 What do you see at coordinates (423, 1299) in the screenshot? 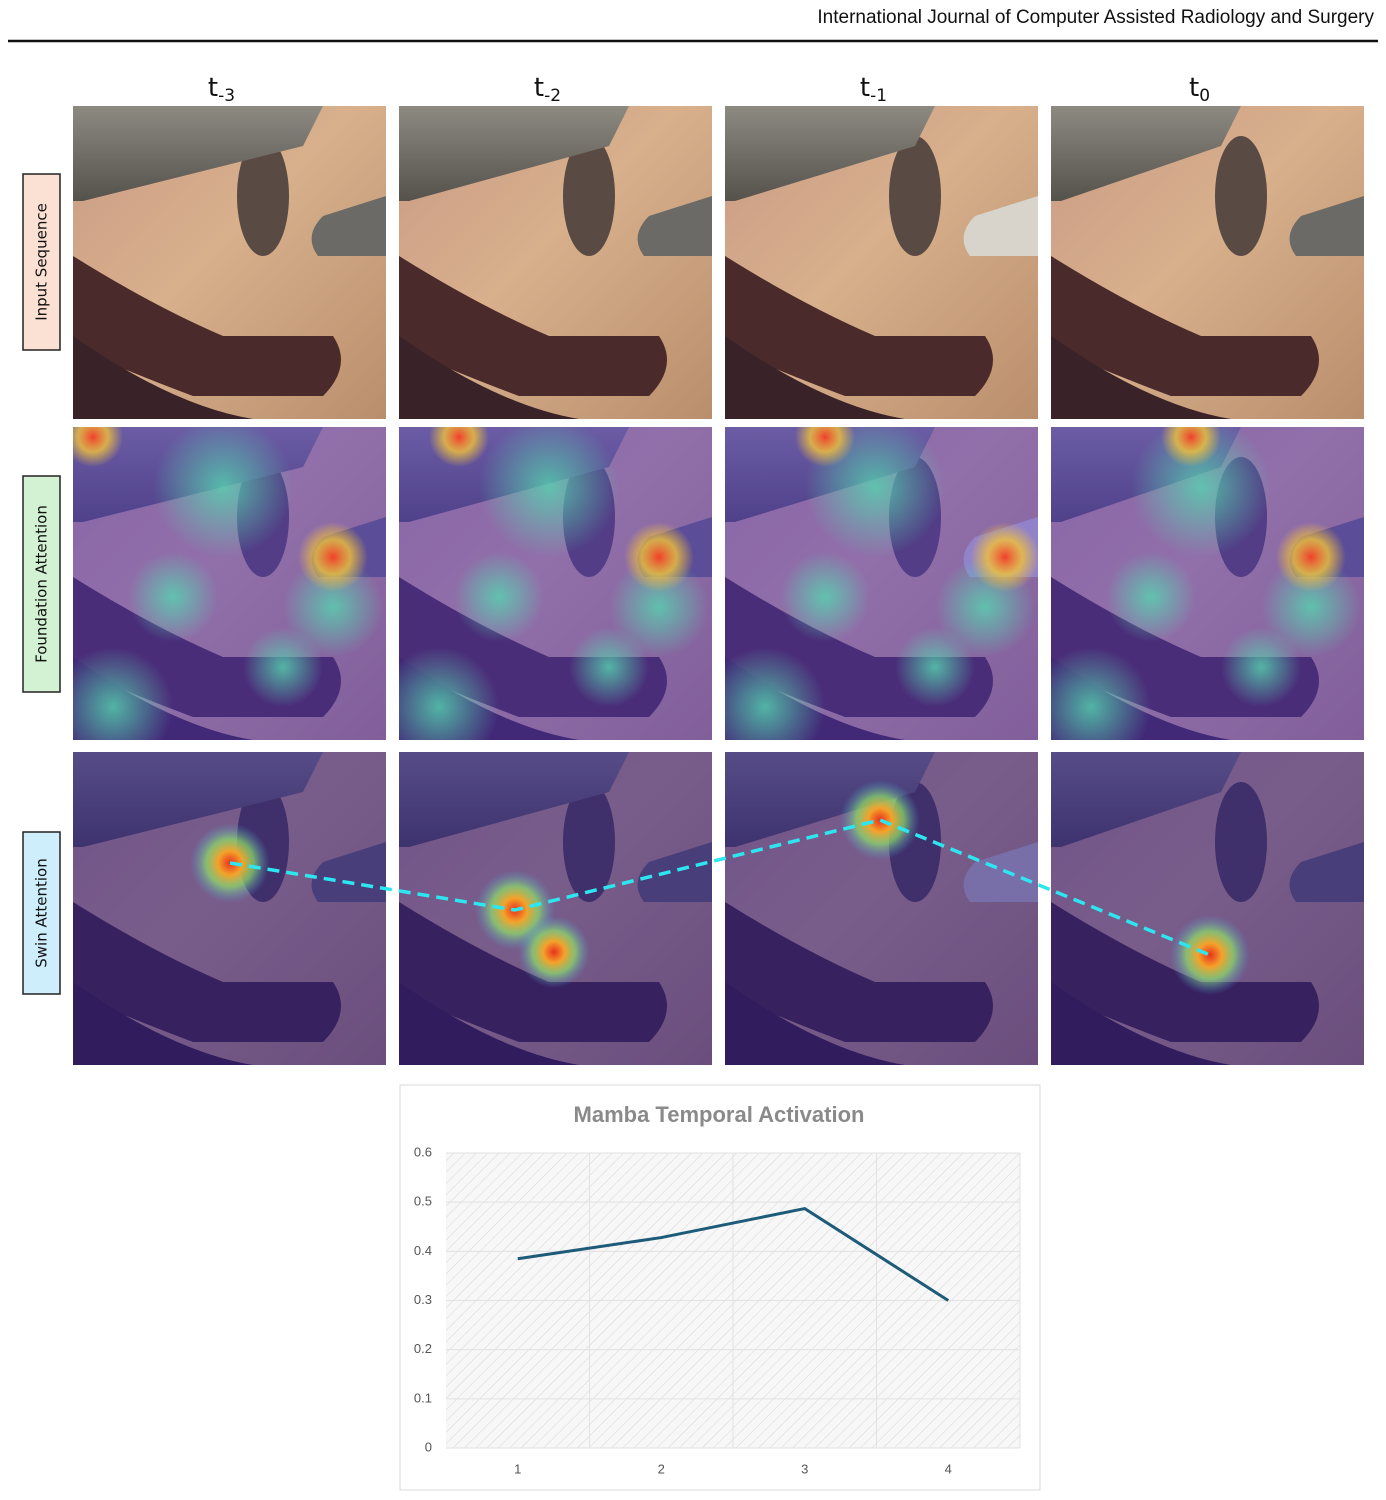
I see `y-tick-label: 0.3` at bounding box center [423, 1299].